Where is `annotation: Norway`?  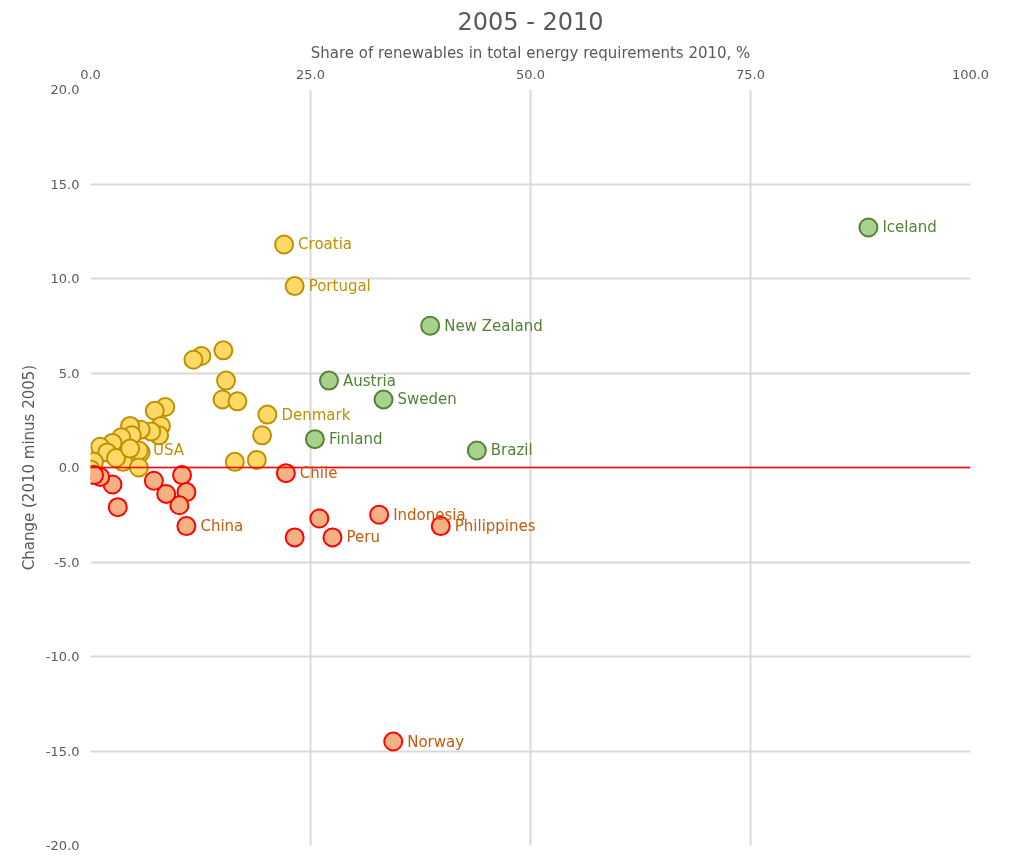
annotation: Norway is located at coordinates (436, 741).